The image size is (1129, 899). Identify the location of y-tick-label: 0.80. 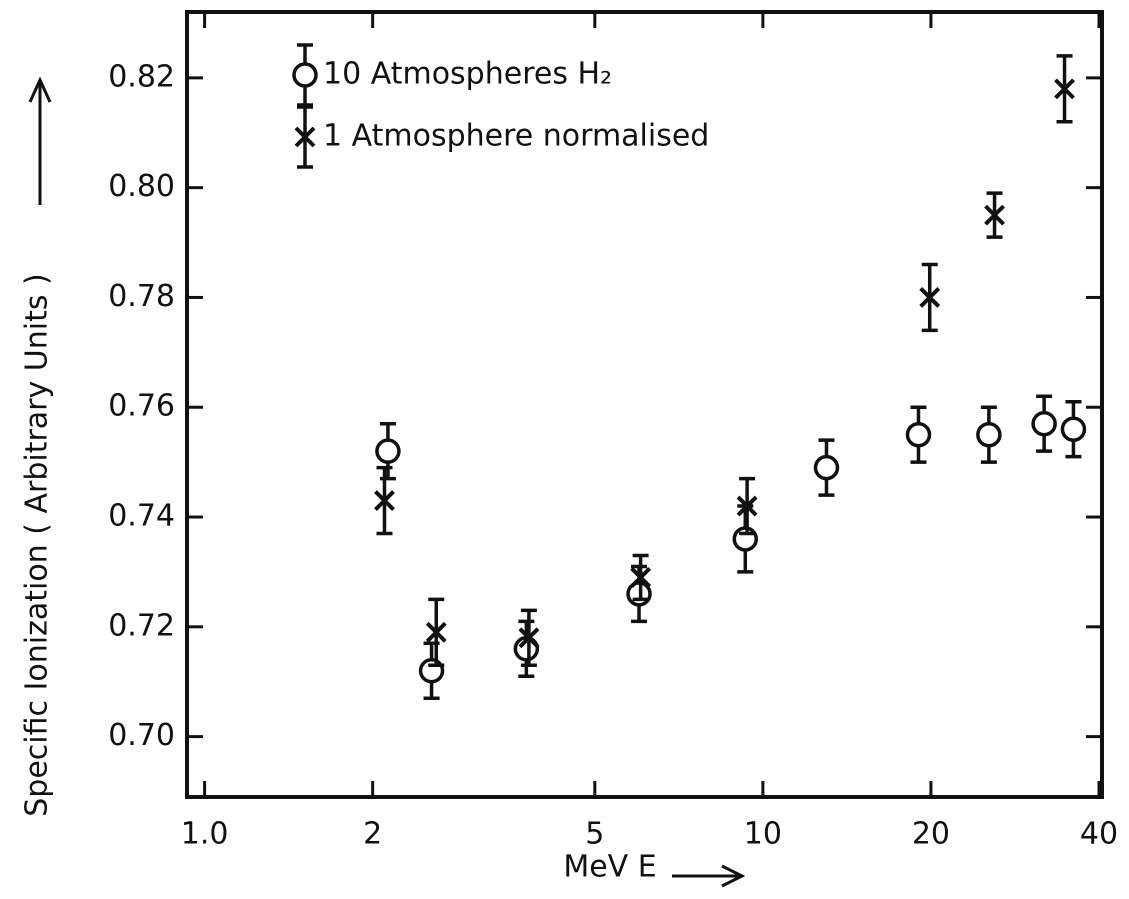
(141, 186).